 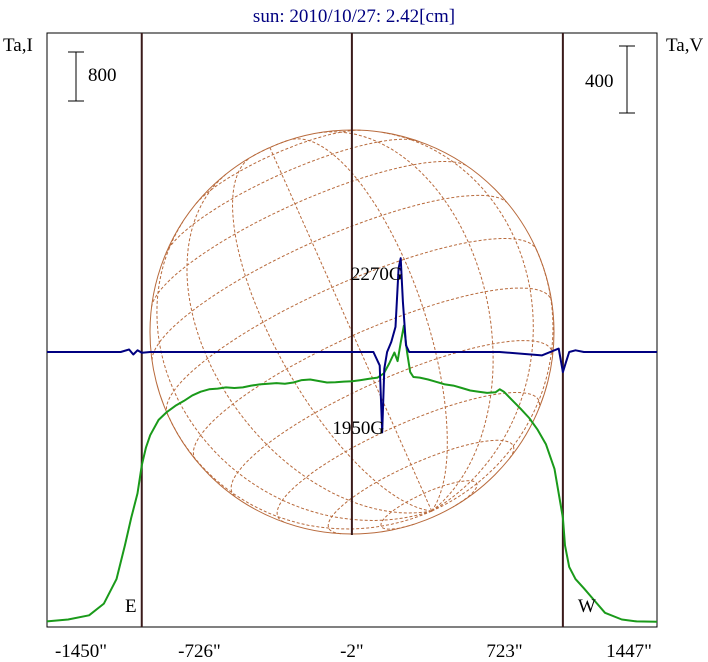 I want to click on scale-bar-left-label: 800, so click(x=102, y=75).